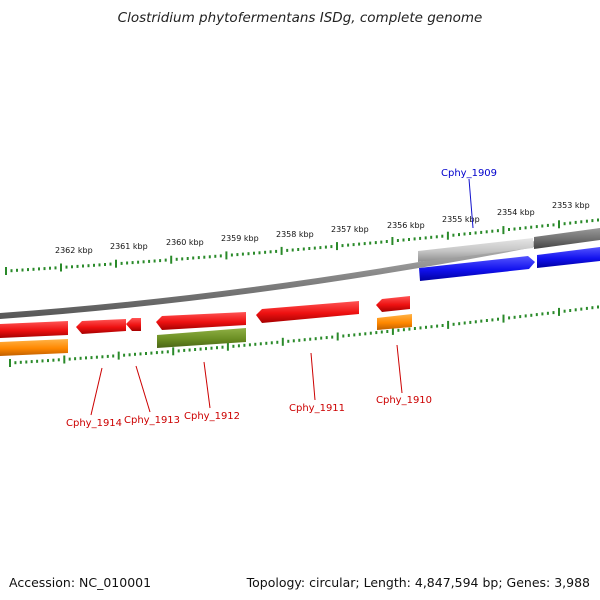  Describe the element at coordinates (96, 391) in the screenshot. I see `label-line-cphy-1914` at that location.